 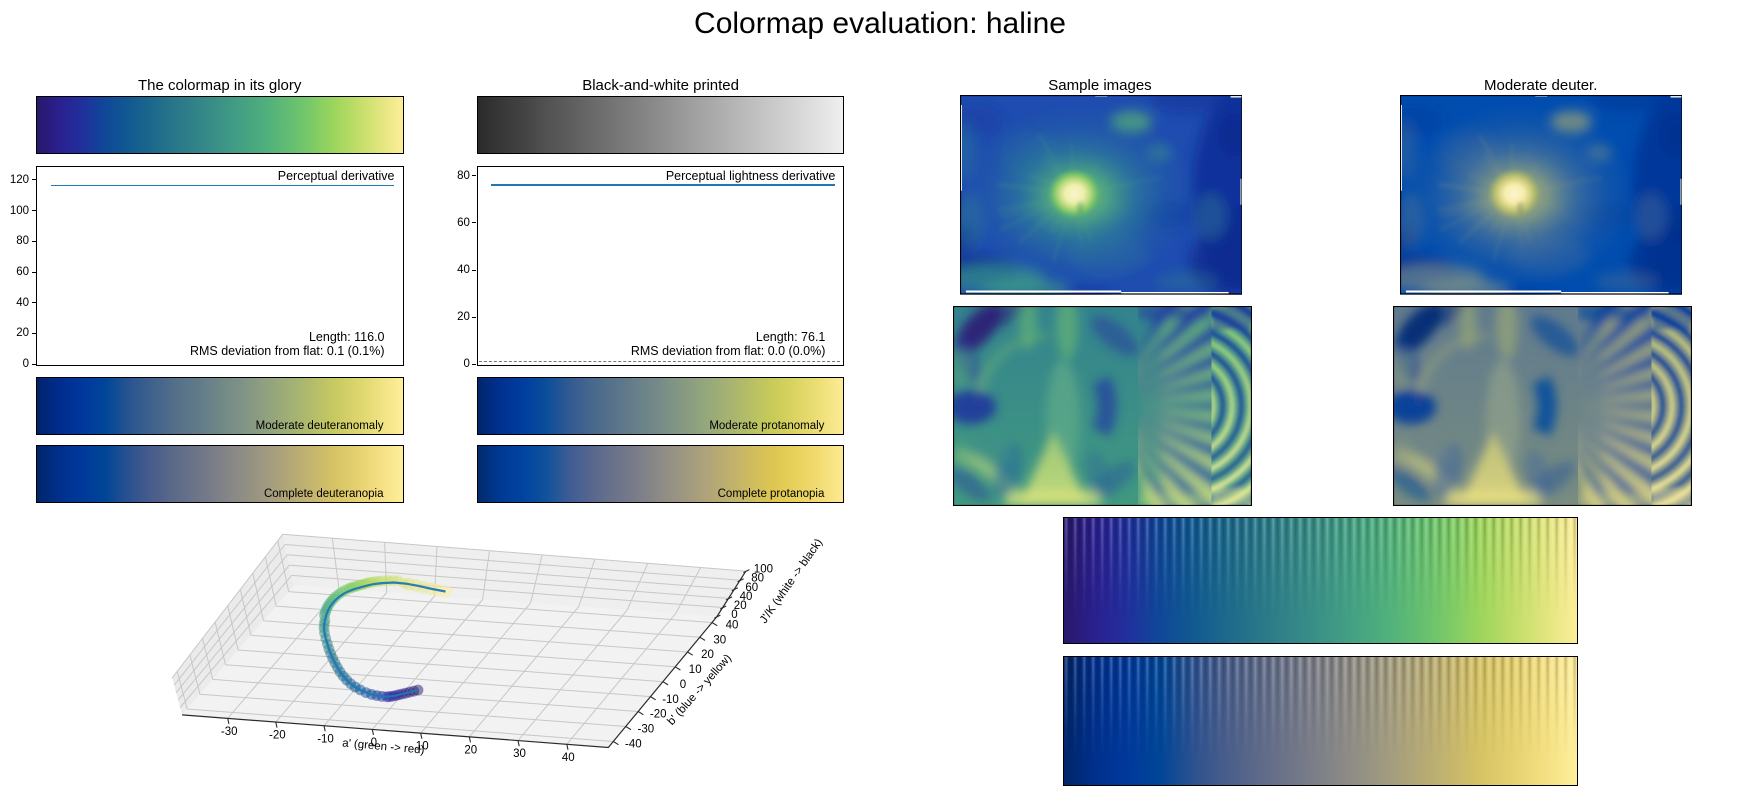 What do you see at coordinates (757, 579) in the screenshot?
I see `svg-text: 80` at bounding box center [757, 579].